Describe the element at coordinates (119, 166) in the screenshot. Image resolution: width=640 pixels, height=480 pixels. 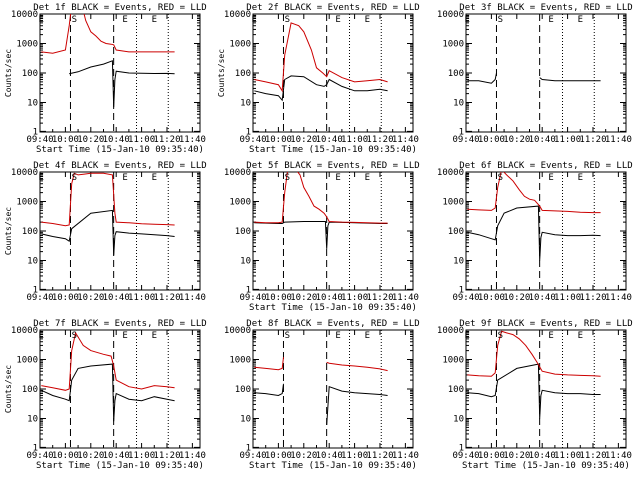
I see `panel-title: Det 4f BLACK = Events, RED = LLD` at that location.